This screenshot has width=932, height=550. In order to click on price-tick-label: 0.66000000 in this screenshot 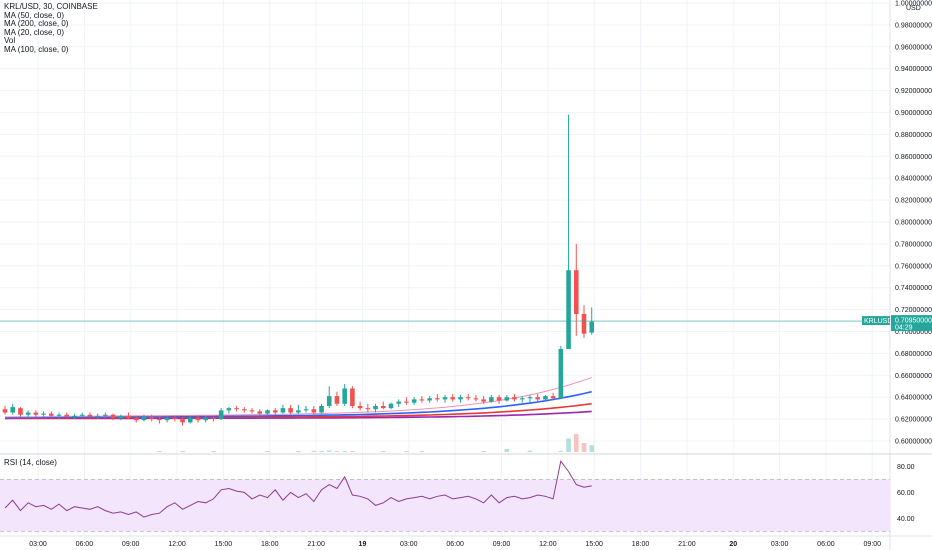, I will do `click(913, 376)`.